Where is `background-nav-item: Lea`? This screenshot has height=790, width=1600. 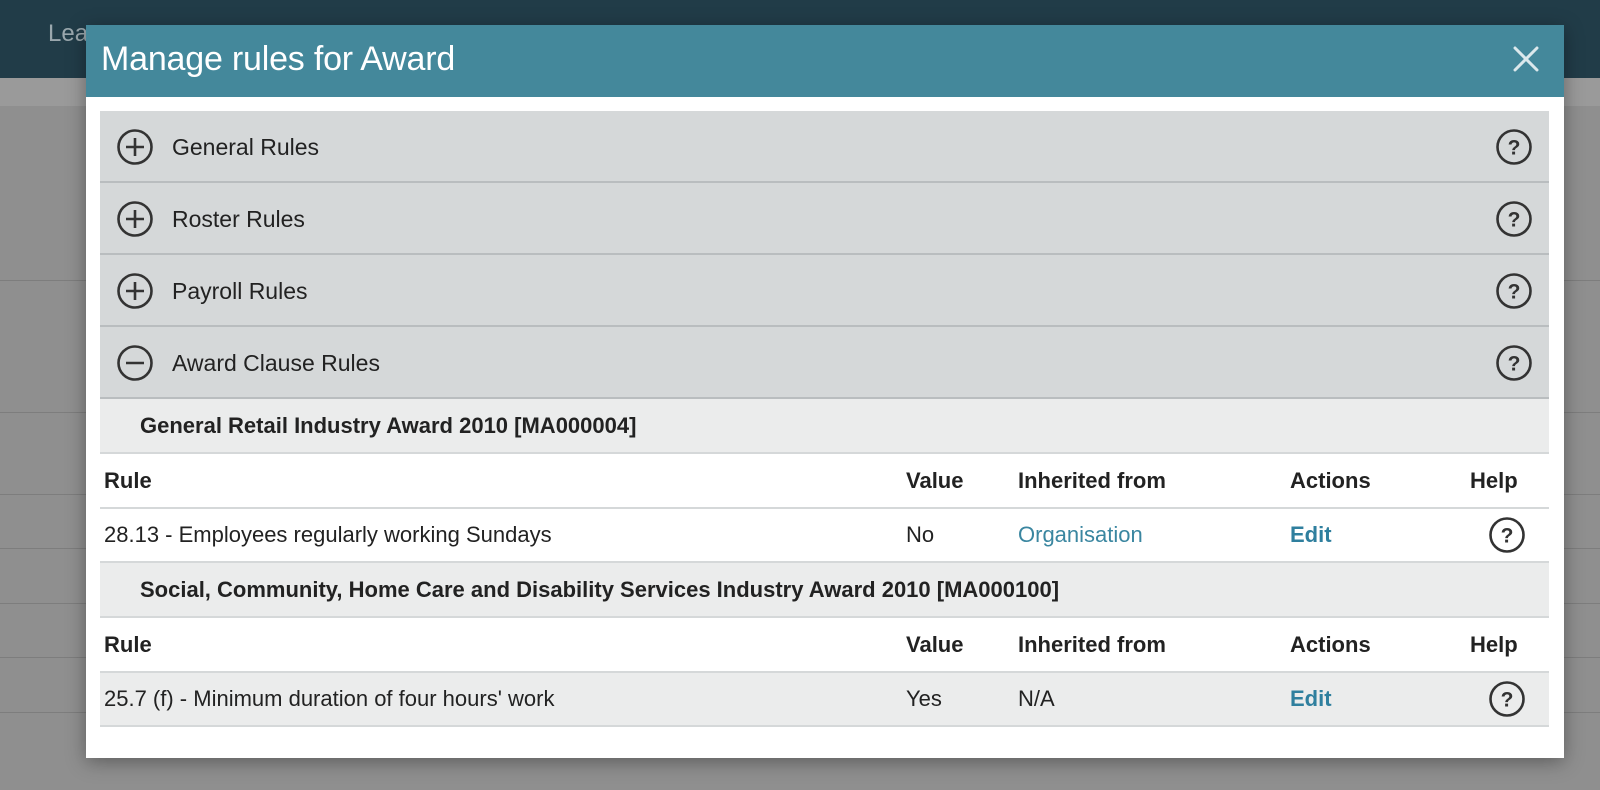
background-nav-item: Lea is located at coordinates (68, 33).